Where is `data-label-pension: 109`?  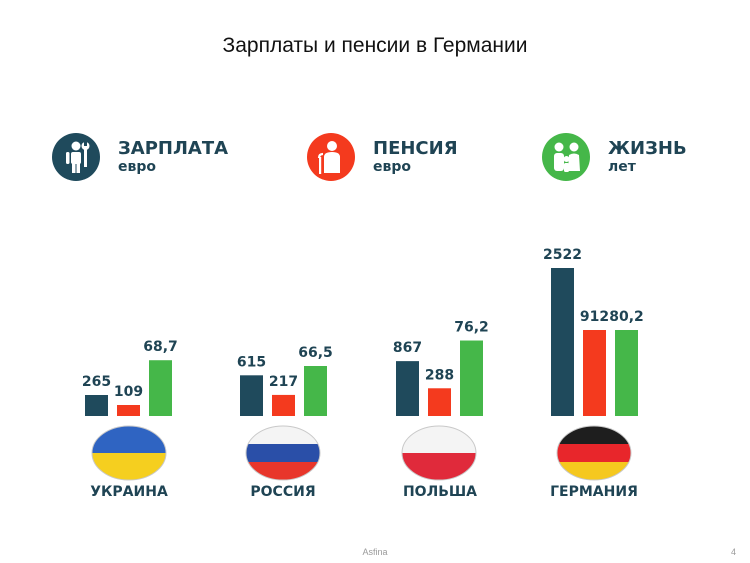
data-label-pension: 109 is located at coordinates (128, 392).